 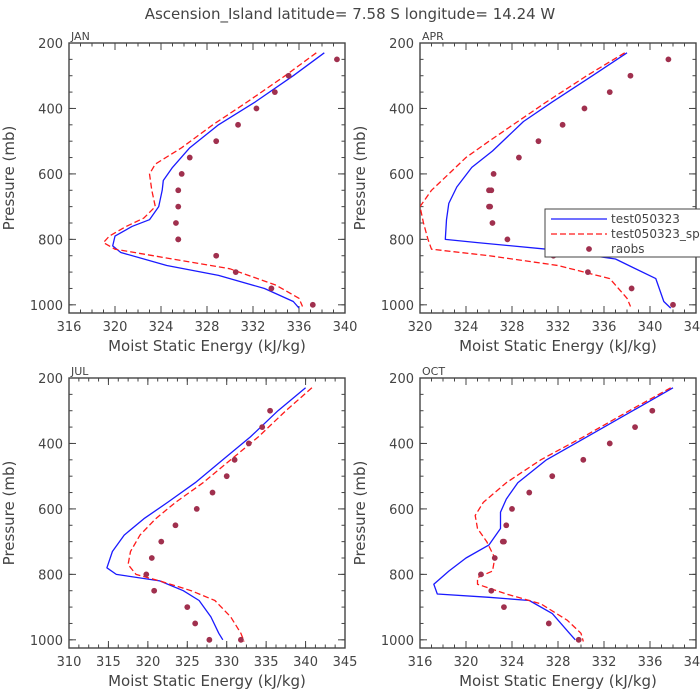 What do you see at coordinates (187, 662) in the screenshot?
I see `x-tick-label: 325` at bounding box center [187, 662].